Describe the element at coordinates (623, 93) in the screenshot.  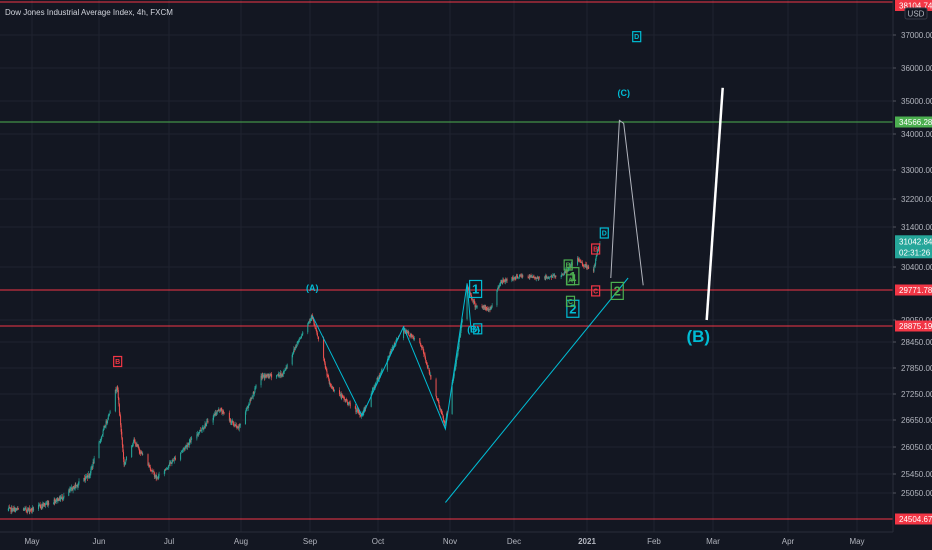
I see `wave-label: (C)` at that location.